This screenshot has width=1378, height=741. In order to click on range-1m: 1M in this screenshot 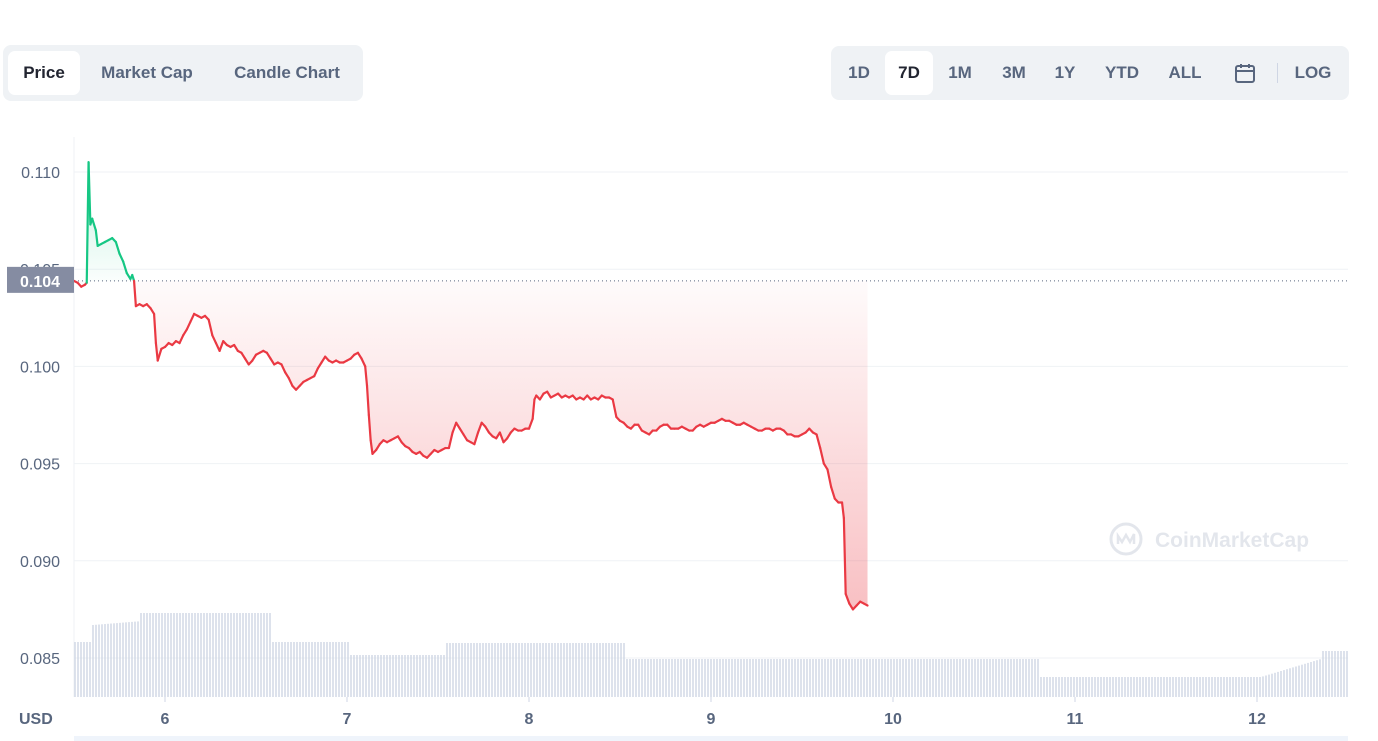, I will do `click(960, 72)`.